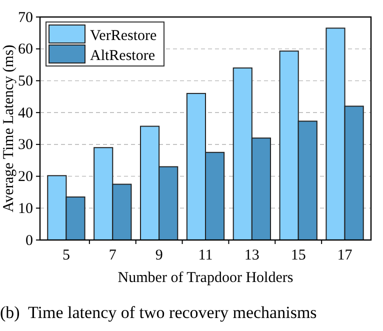 Image resolution: width=383 pixels, height=331 pixels. I want to click on text: (b) Time latency of two recovery mechanisms, so click(158, 312).